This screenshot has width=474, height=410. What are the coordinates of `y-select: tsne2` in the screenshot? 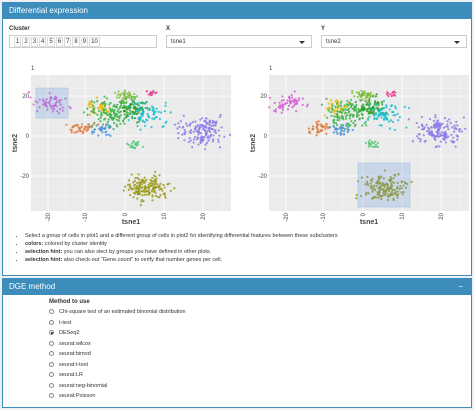 It's located at (394, 41).